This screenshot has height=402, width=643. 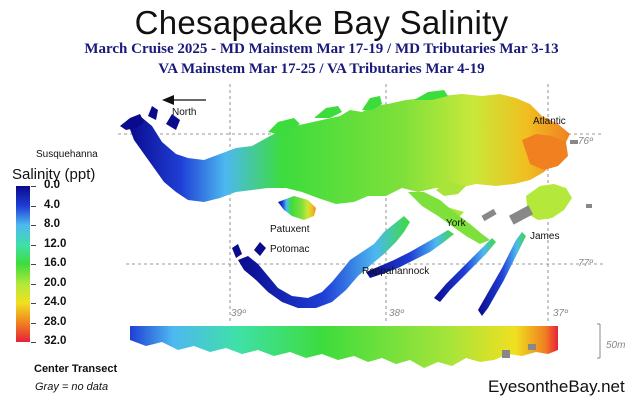 I want to click on legend-title: Salinity (ppt), so click(x=54, y=174).